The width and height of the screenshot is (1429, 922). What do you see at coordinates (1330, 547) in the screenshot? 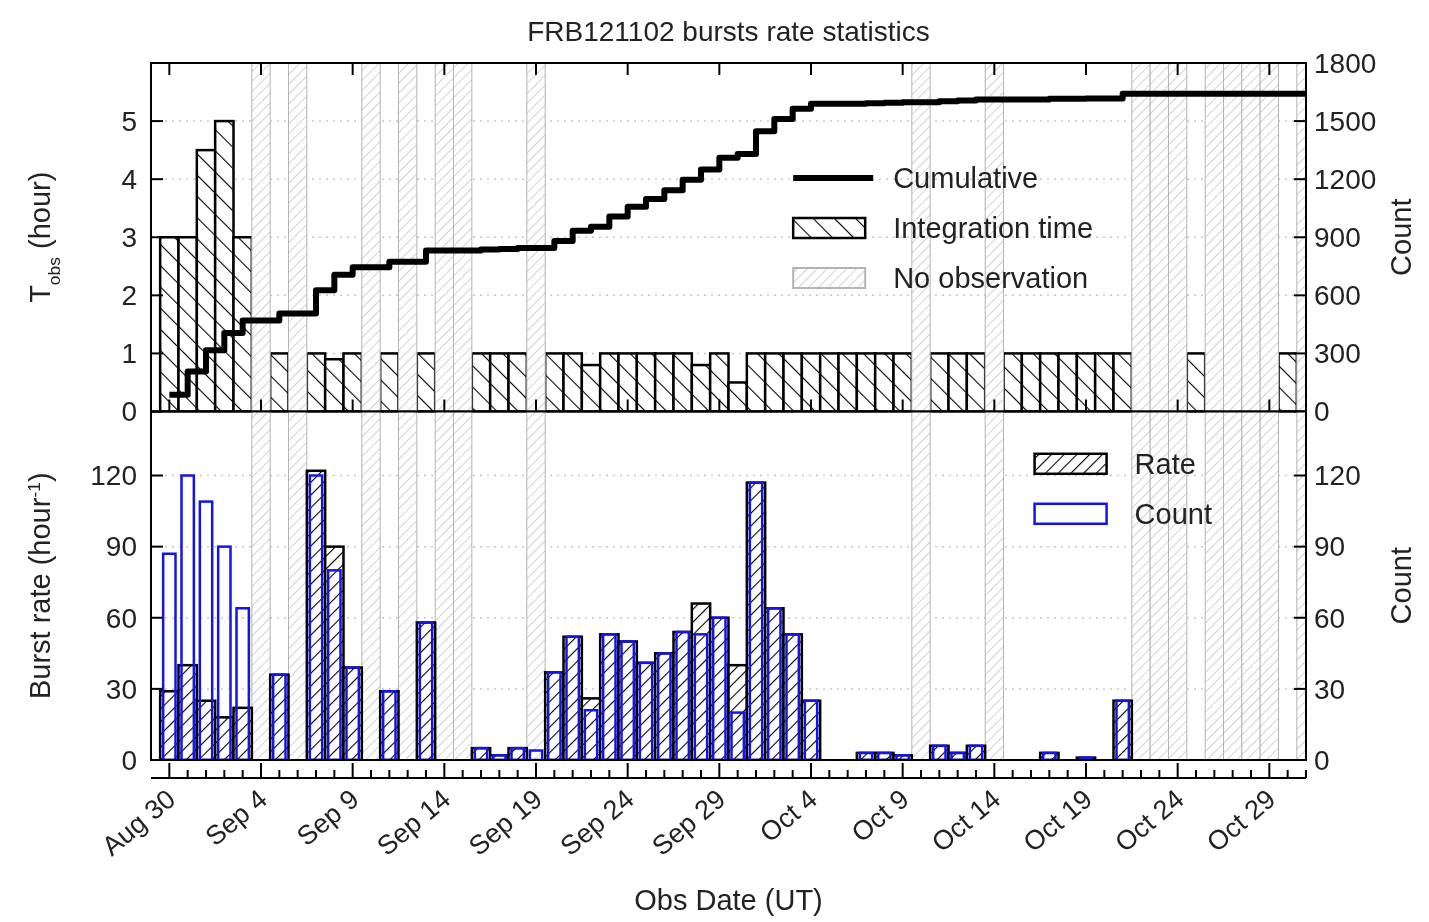
I see `y2-tick-label: 90` at bounding box center [1330, 547].